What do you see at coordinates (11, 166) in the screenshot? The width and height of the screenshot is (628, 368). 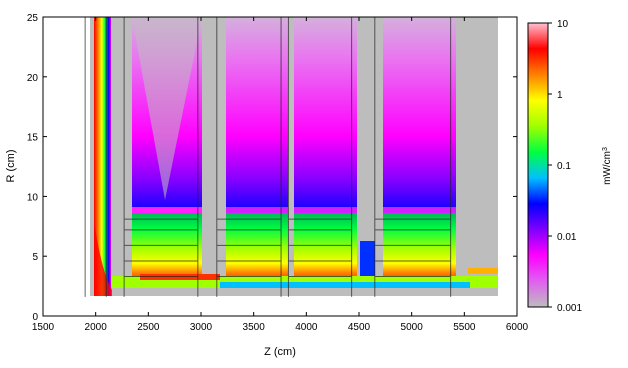 I see `y-axis-label: R (cm)` at bounding box center [11, 166].